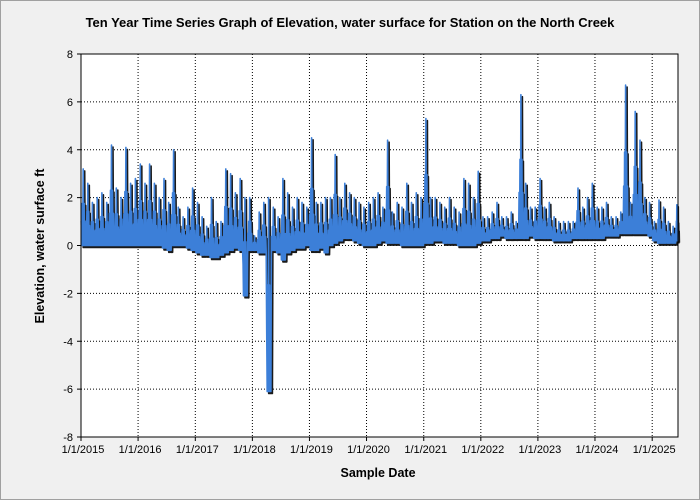 The image size is (700, 500). What do you see at coordinates (68, 390) in the screenshot?
I see `y-tick-label: -6` at bounding box center [68, 390].